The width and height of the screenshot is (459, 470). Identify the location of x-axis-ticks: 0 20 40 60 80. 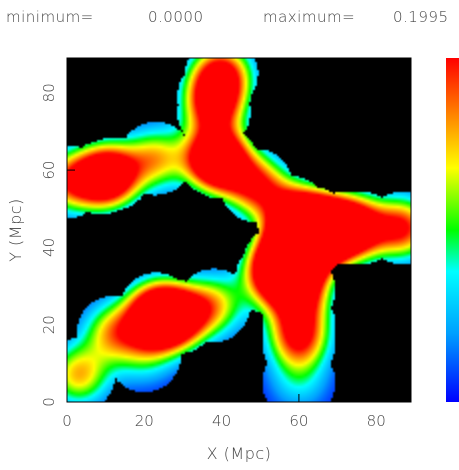
(224, 412).